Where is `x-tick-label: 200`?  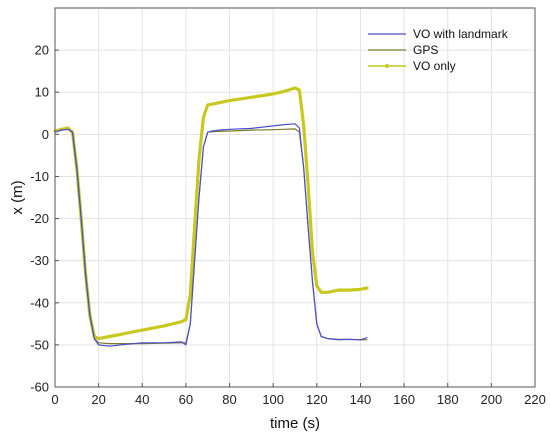
x-tick-label: 200 is located at coordinates (492, 399).